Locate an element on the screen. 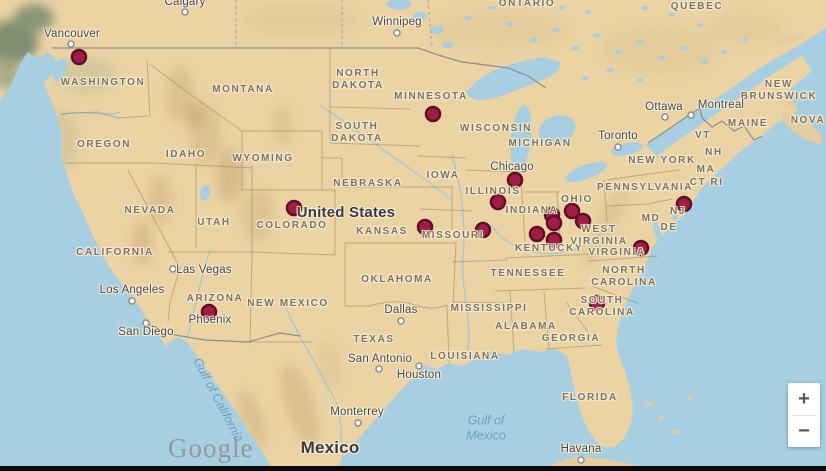 This screenshot has width=826, height=471. city-dot-vancouver is located at coordinates (71, 44).